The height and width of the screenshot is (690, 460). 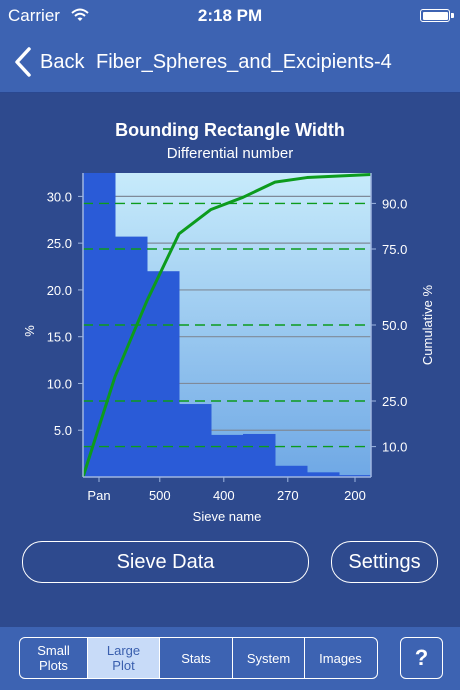 I want to click on left-tick-label: 20.0, so click(x=59, y=290).